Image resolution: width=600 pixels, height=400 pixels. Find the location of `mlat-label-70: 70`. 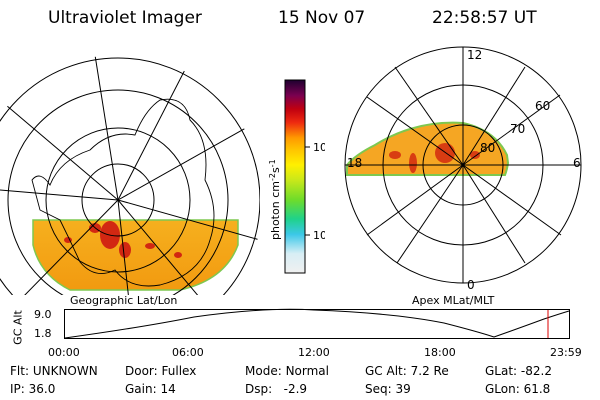

mlat-label-70: 70 is located at coordinates (517, 129).